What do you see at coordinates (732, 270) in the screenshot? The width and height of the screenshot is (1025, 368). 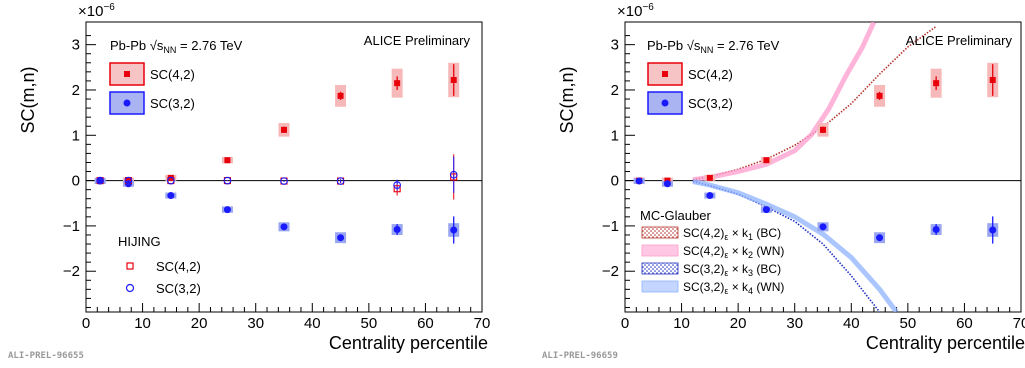 I see `legend-band-2-label: SC(3,2)ε × k3 (BC)` at bounding box center [732, 270].